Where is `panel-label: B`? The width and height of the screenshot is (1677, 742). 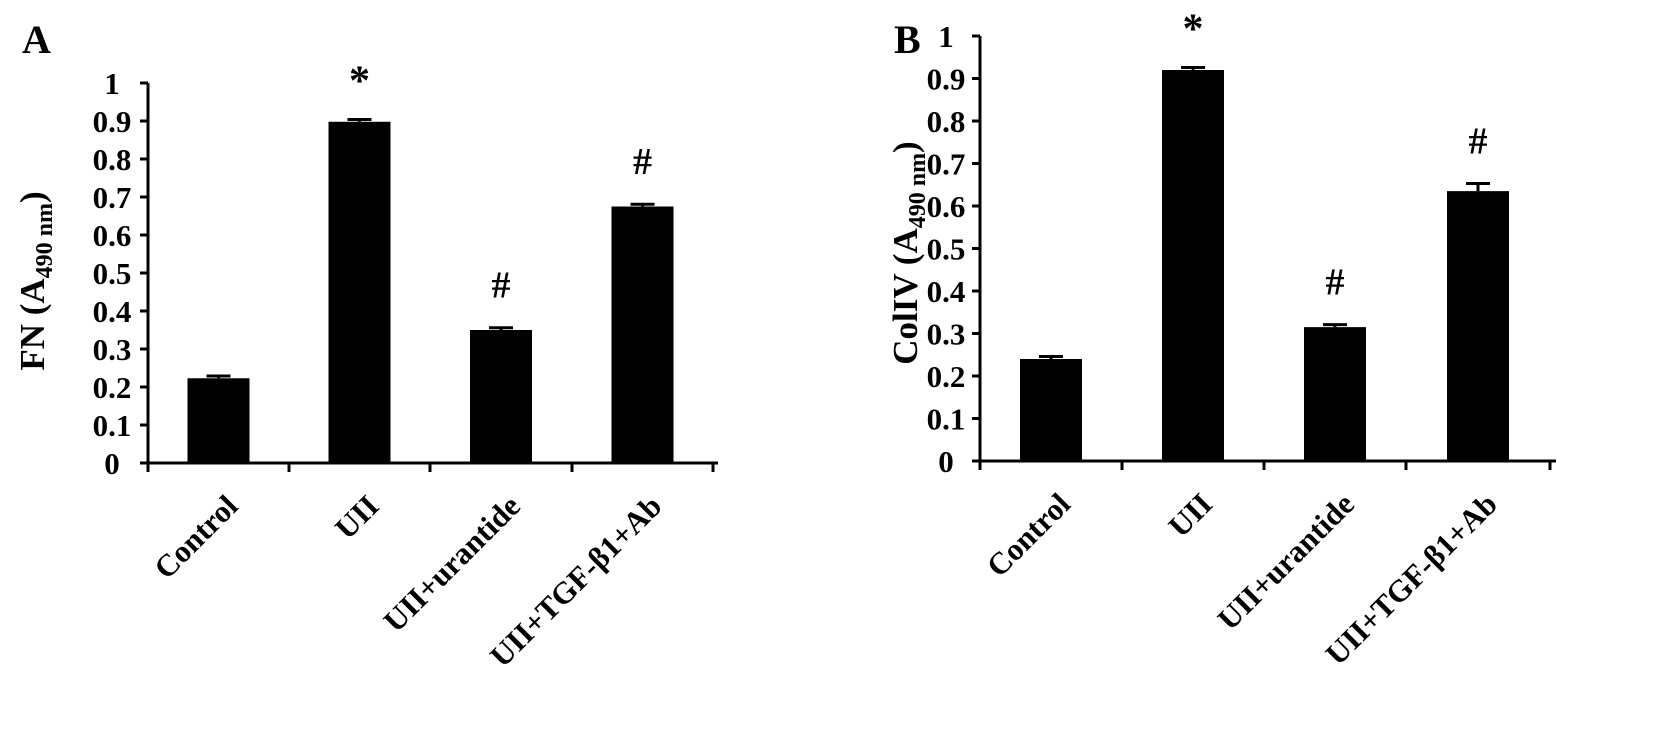 panel-label: B is located at coordinates (907, 39).